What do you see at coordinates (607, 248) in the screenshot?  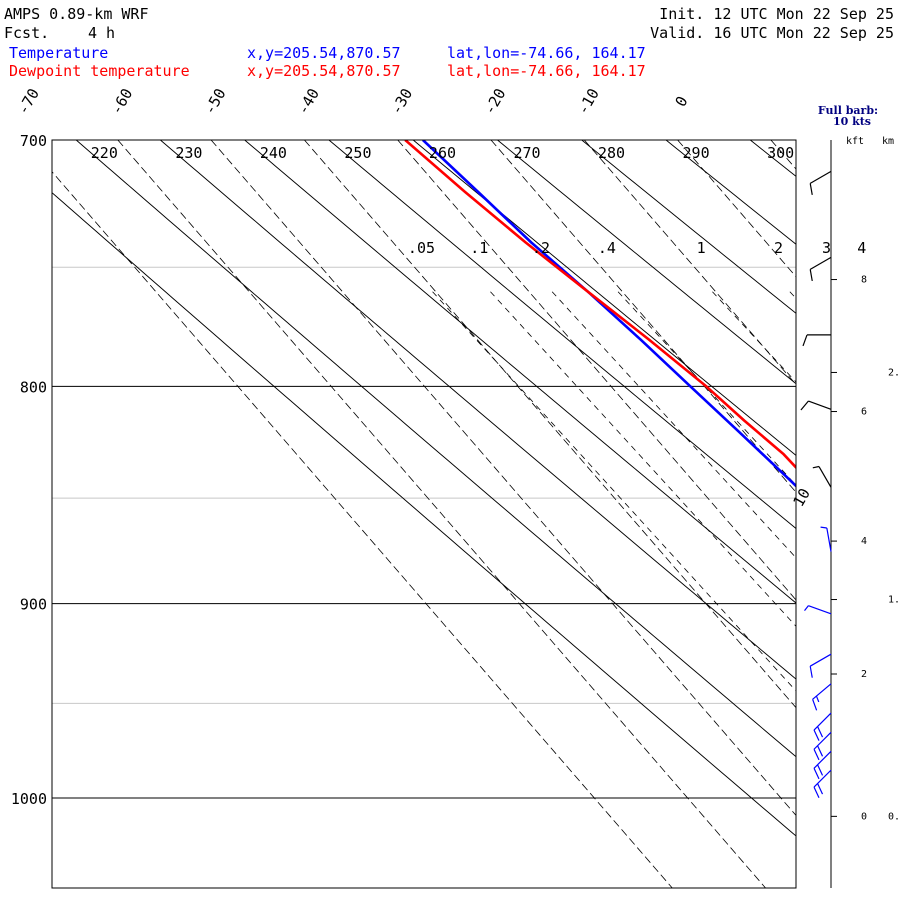 I see `mixing-ratio-label-.4: .4` at bounding box center [607, 248].